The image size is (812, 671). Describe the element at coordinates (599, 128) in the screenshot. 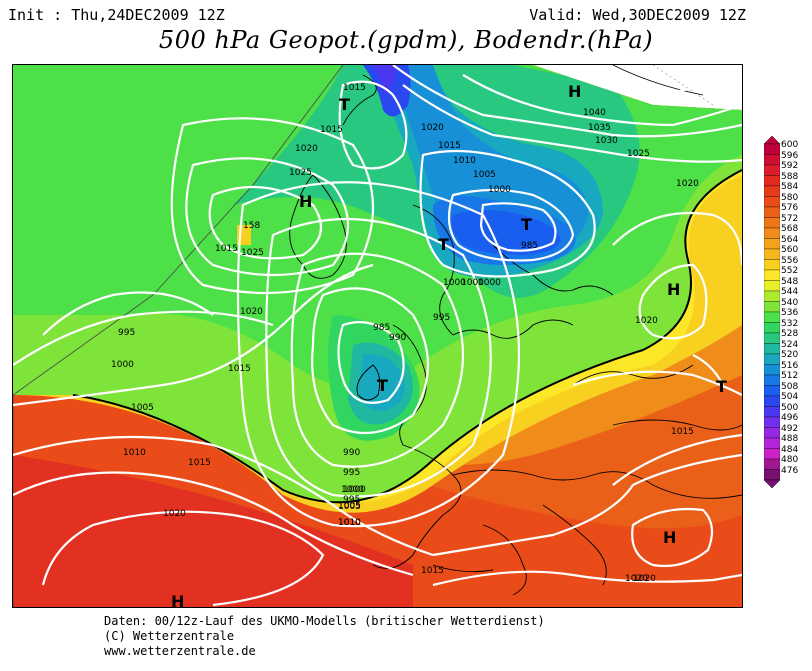

I see `isobar-label: 1035` at that location.